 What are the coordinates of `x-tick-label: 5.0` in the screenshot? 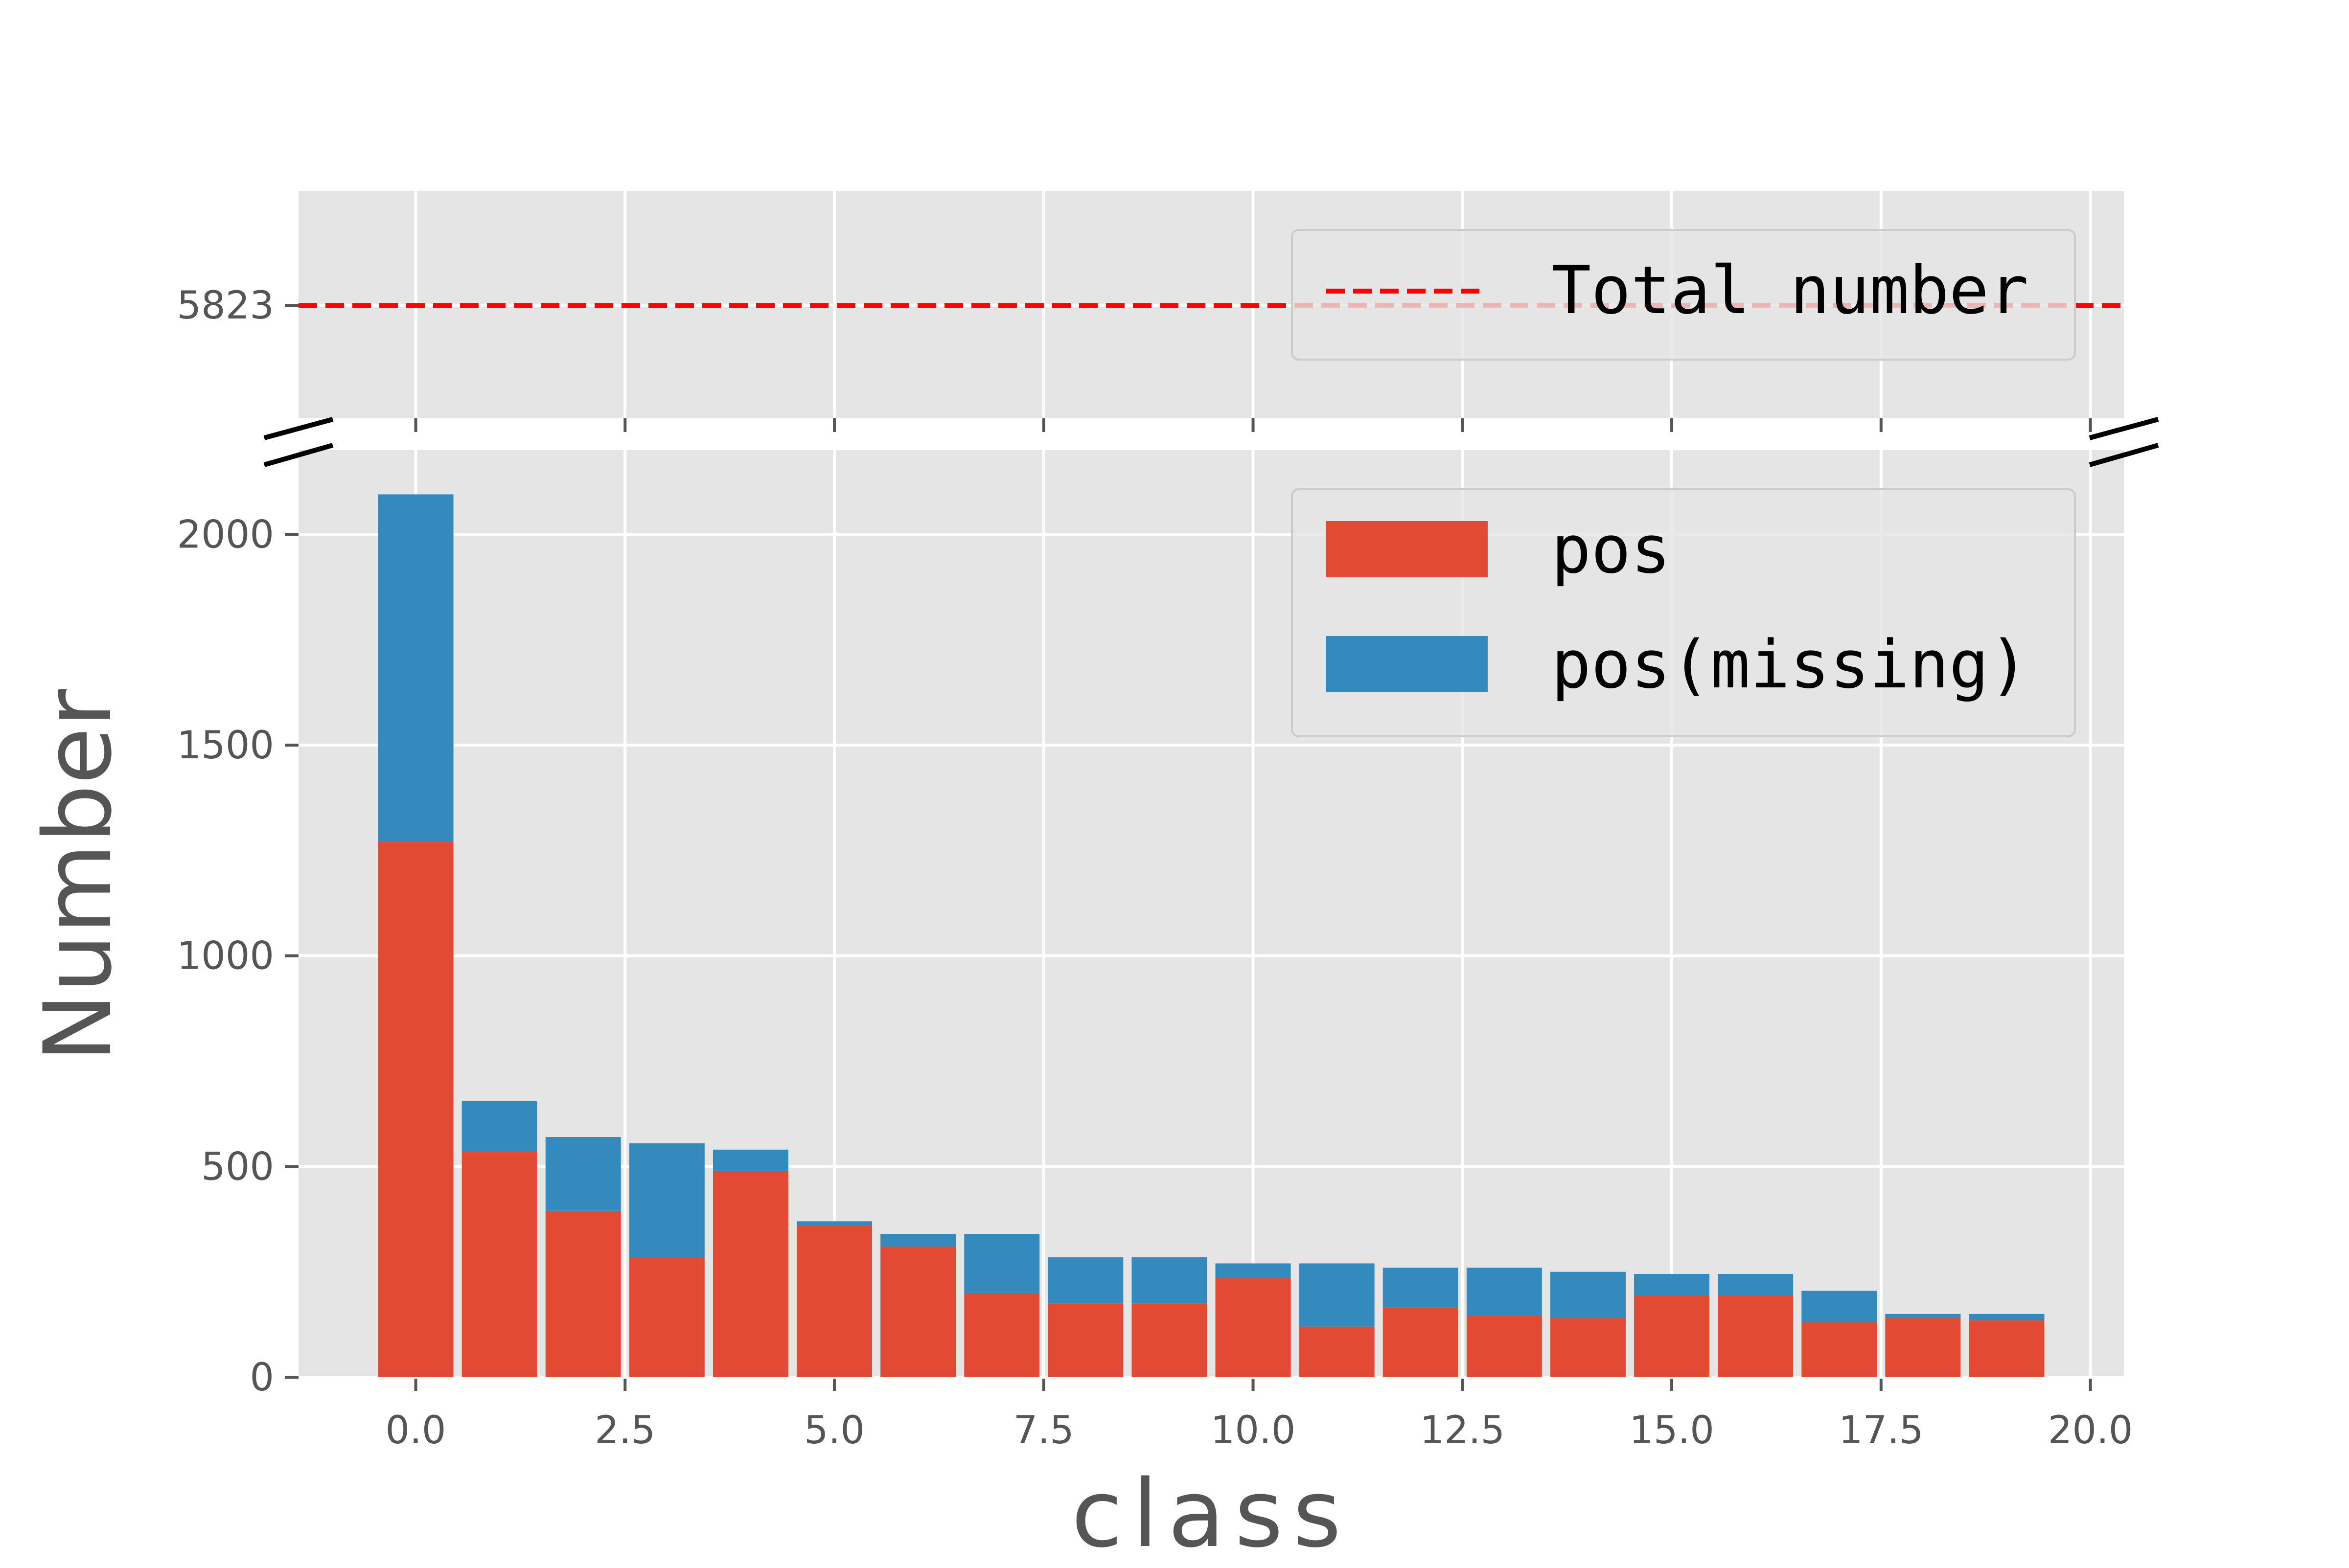 It's located at (834, 1431).